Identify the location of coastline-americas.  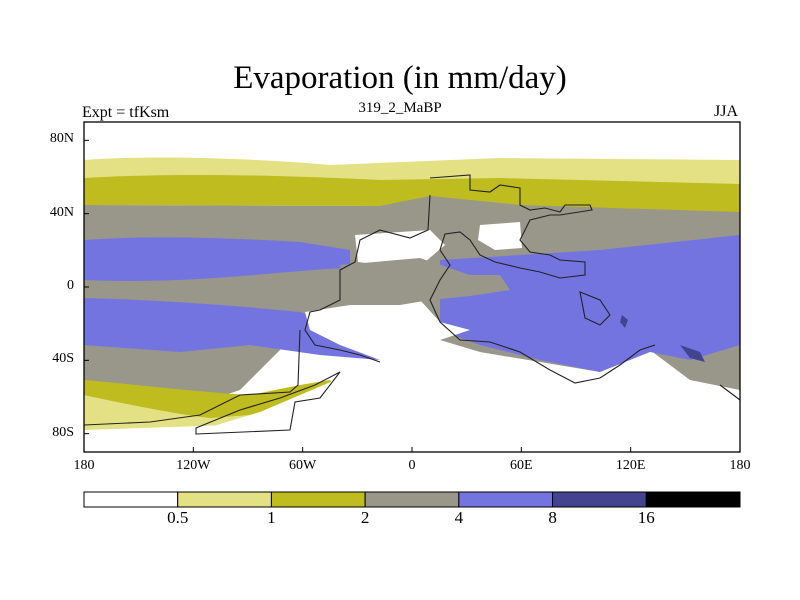
(367, 278).